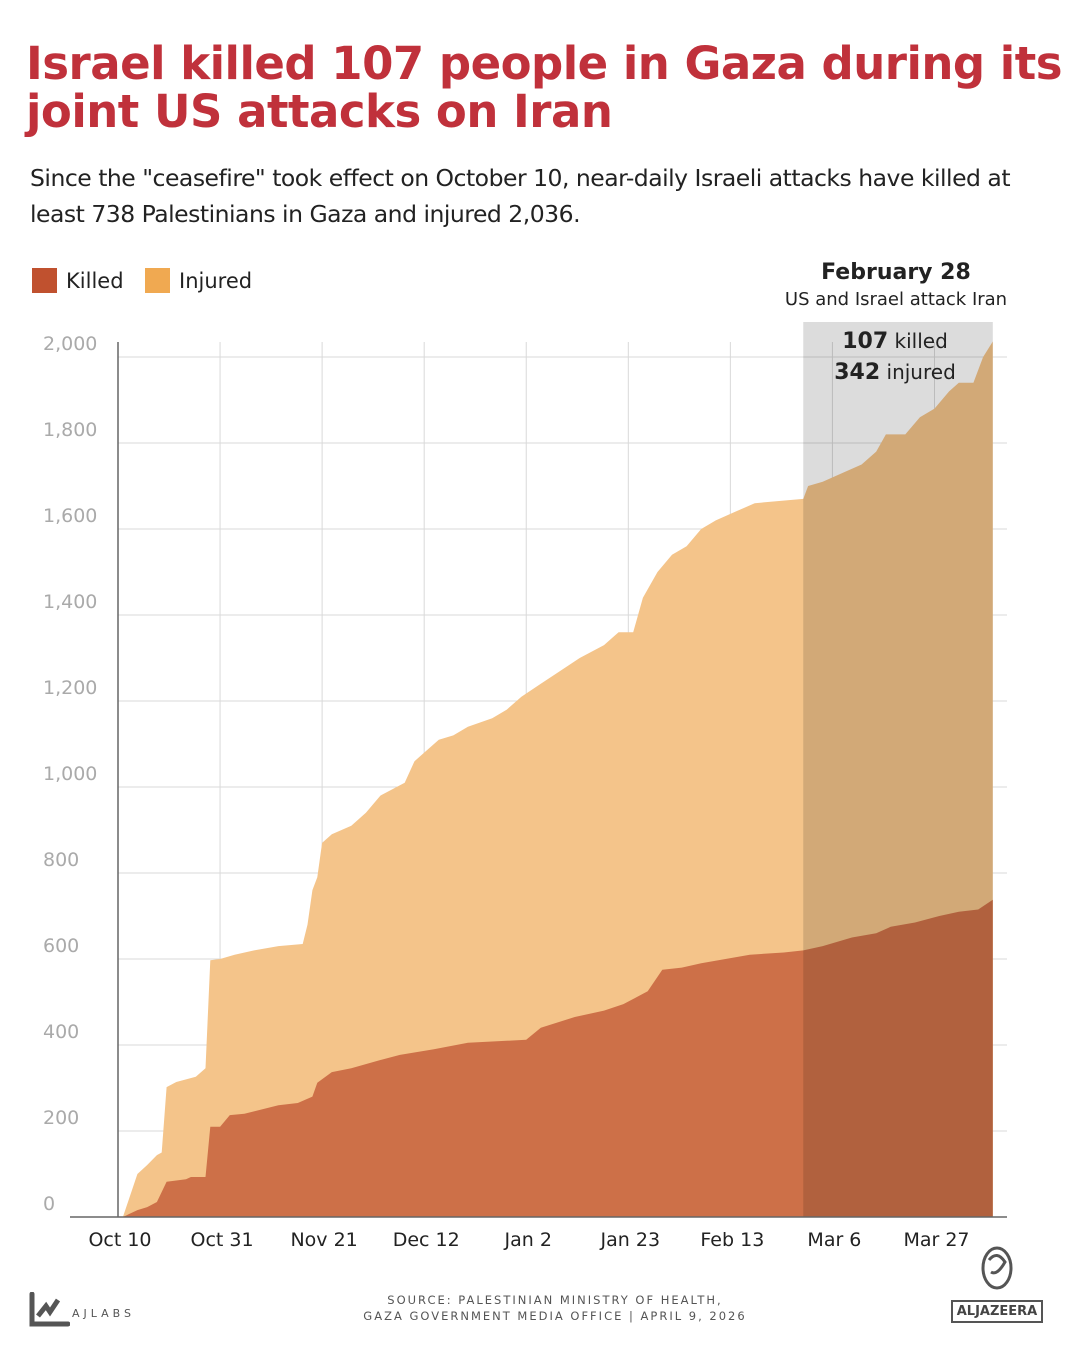 The image size is (1081, 1351). What do you see at coordinates (936, 1240) in the screenshot?
I see `x-tick-label: Mar 27` at bounding box center [936, 1240].